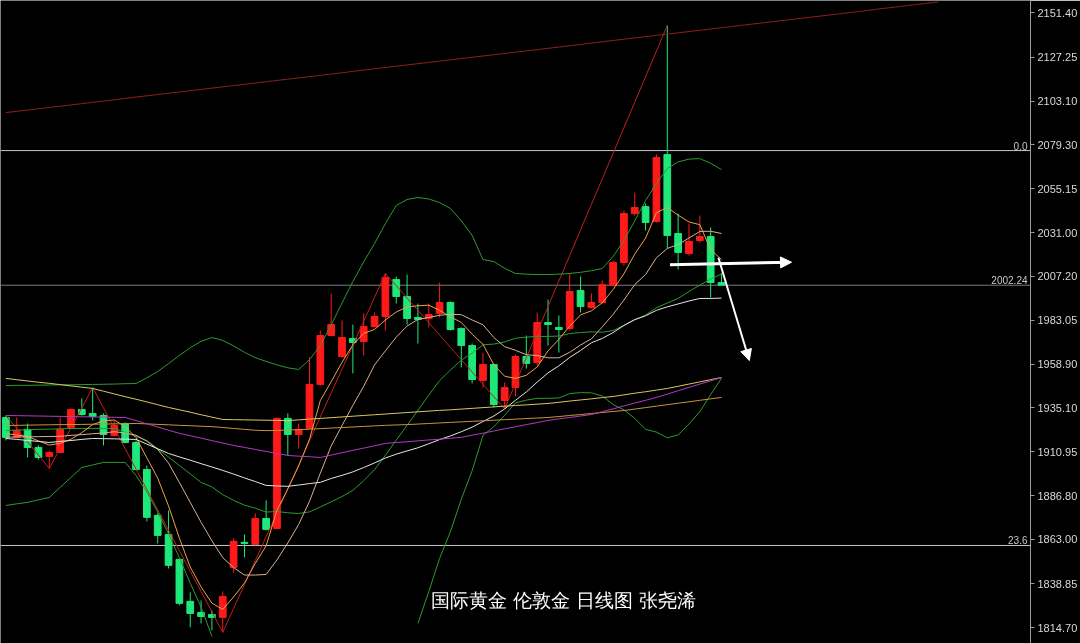 This screenshot has width=1080, height=643. I want to click on y-tick-label: 2055.15, so click(1057, 188).